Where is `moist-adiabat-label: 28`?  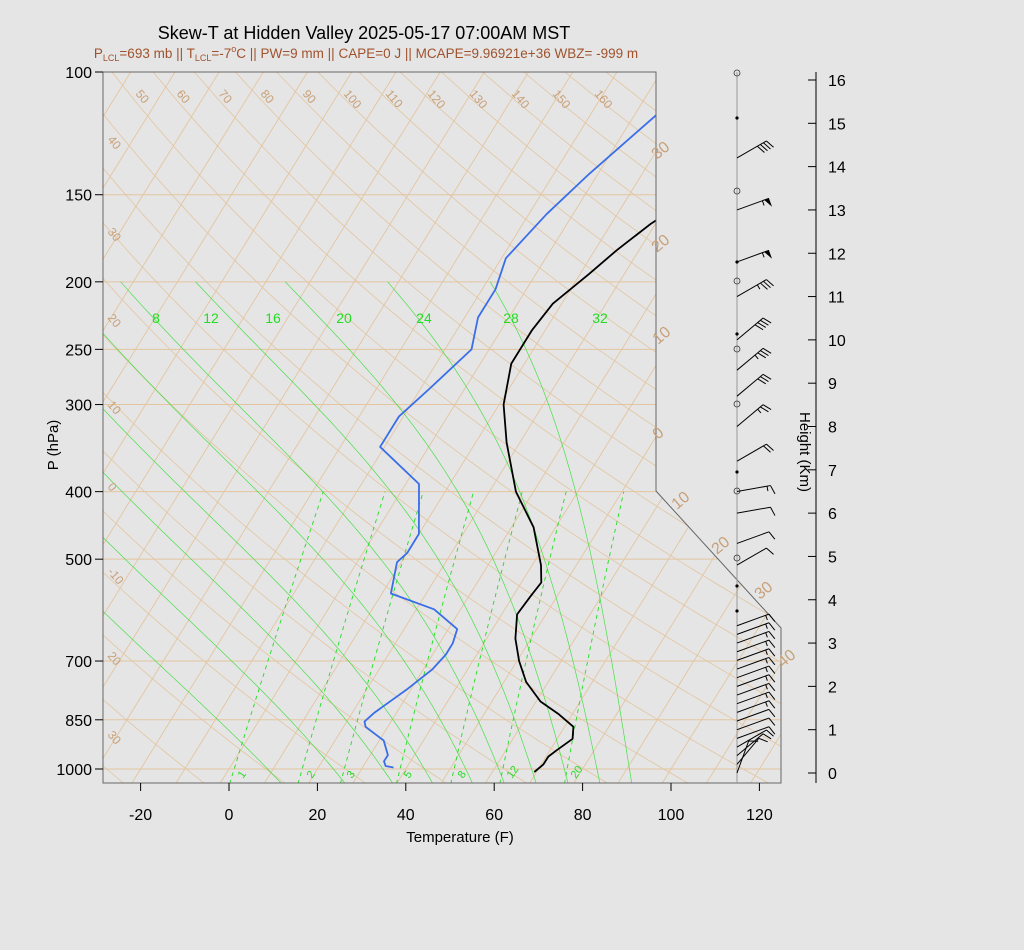 moist-adiabat-label: 28 is located at coordinates (511, 318).